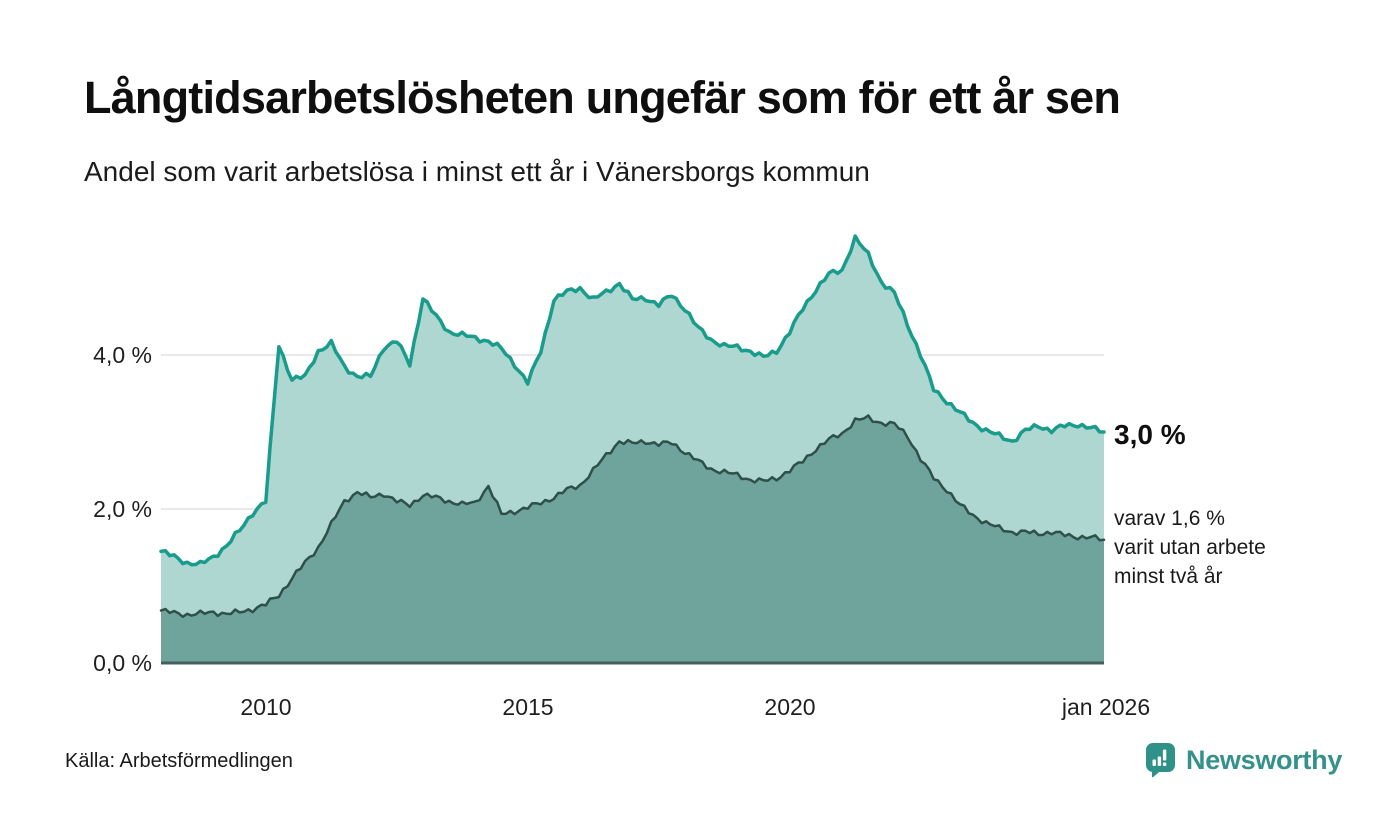 This screenshot has height=840, width=1400. I want to click on newsworthy-logo: Newsworthy, so click(1243, 760).